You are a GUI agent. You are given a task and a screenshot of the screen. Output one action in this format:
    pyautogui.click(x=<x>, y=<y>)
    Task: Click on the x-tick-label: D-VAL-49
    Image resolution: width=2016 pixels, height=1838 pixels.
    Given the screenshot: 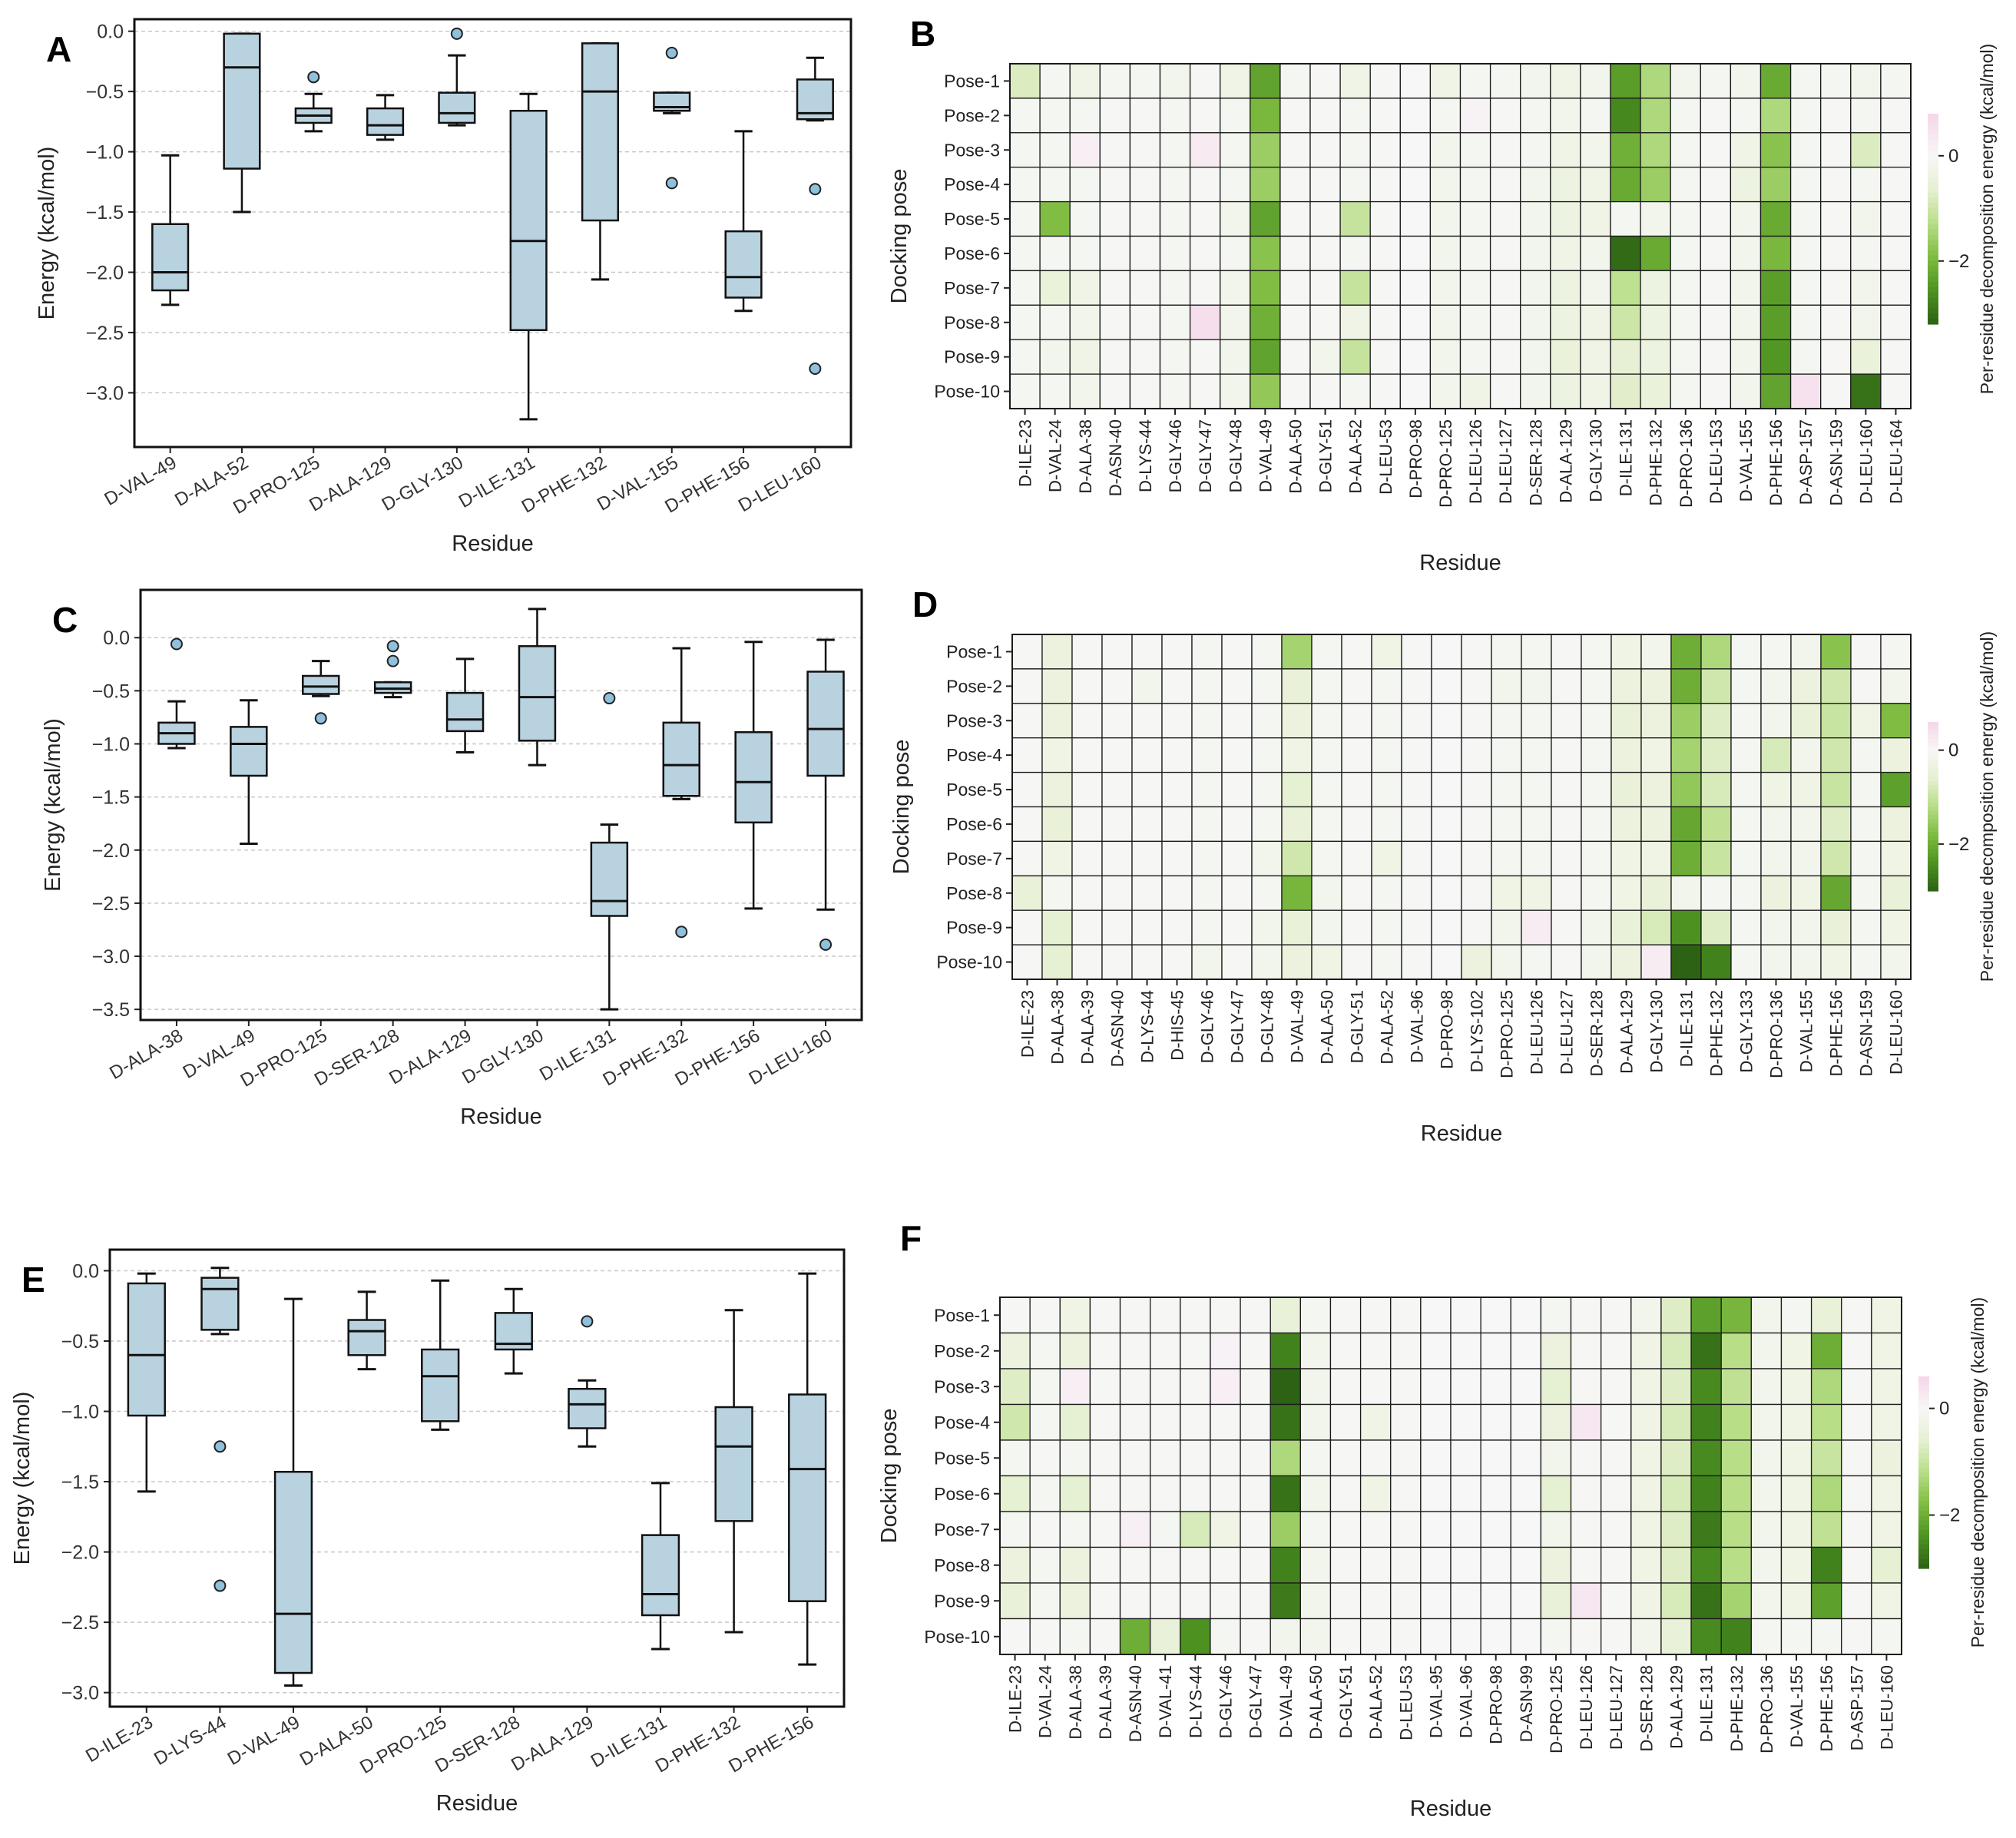 What is the action you would take?
    pyautogui.click(x=263, y=1741)
    